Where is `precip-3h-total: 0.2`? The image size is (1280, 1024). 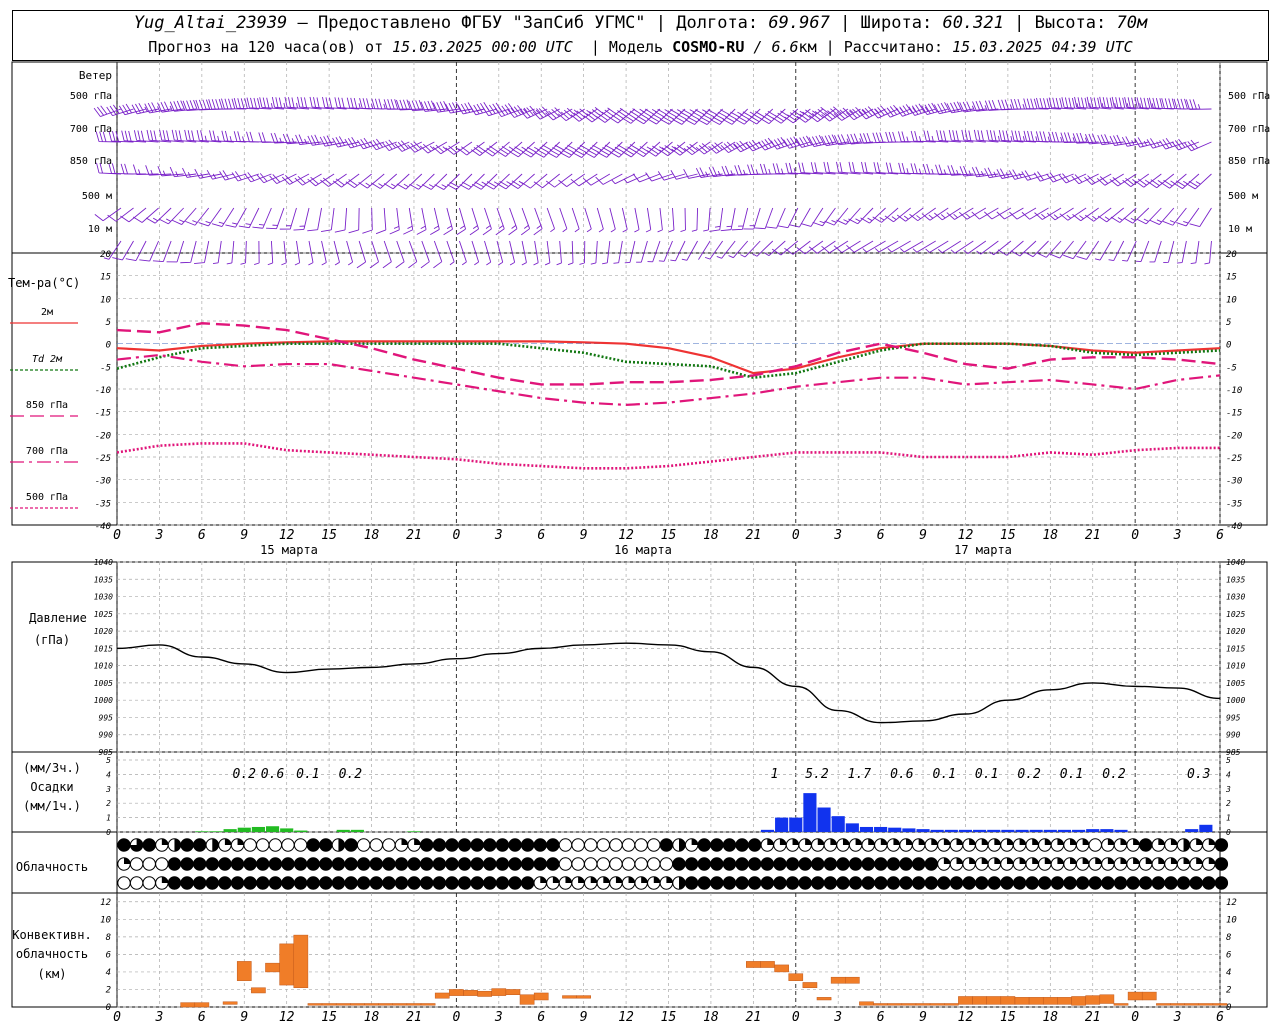
precip-3h-total: 0.2 is located at coordinates (1114, 774).